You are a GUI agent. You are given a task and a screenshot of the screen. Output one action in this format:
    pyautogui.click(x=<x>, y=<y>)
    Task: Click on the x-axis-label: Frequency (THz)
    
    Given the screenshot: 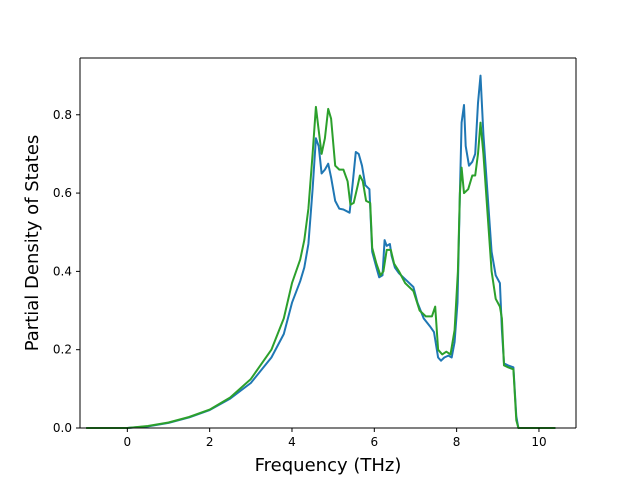 What is the action you would take?
    pyautogui.click(x=328, y=465)
    